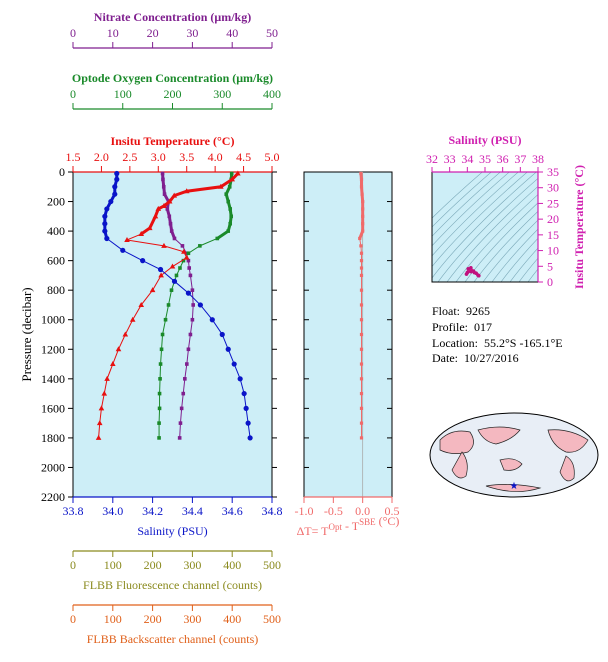 The image size is (608, 662). What do you see at coordinates (553, 235) in the screenshot?
I see `ts-temperature-tick-label: 15` at bounding box center [553, 235].